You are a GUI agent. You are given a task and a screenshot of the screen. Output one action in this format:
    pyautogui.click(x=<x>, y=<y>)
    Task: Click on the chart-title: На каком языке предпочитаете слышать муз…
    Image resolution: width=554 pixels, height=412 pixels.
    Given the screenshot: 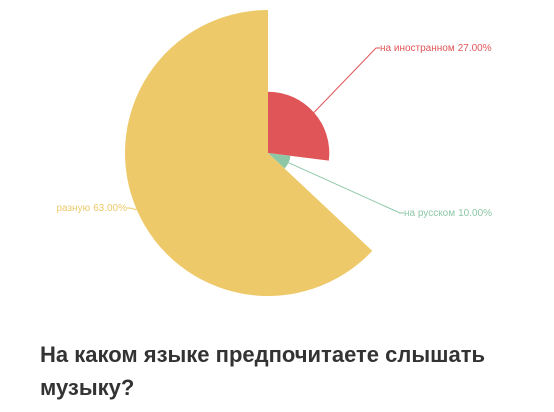 What is the action you would take?
    pyautogui.click(x=263, y=371)
    